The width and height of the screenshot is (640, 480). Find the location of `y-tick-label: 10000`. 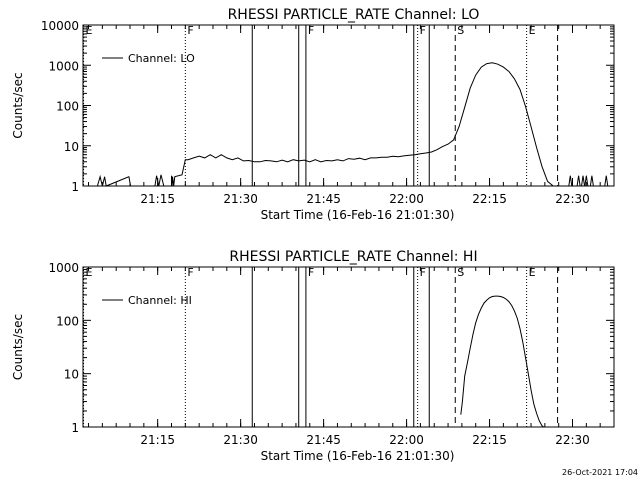

y-tick-label: 10000 is located at coordinates (60, 26).